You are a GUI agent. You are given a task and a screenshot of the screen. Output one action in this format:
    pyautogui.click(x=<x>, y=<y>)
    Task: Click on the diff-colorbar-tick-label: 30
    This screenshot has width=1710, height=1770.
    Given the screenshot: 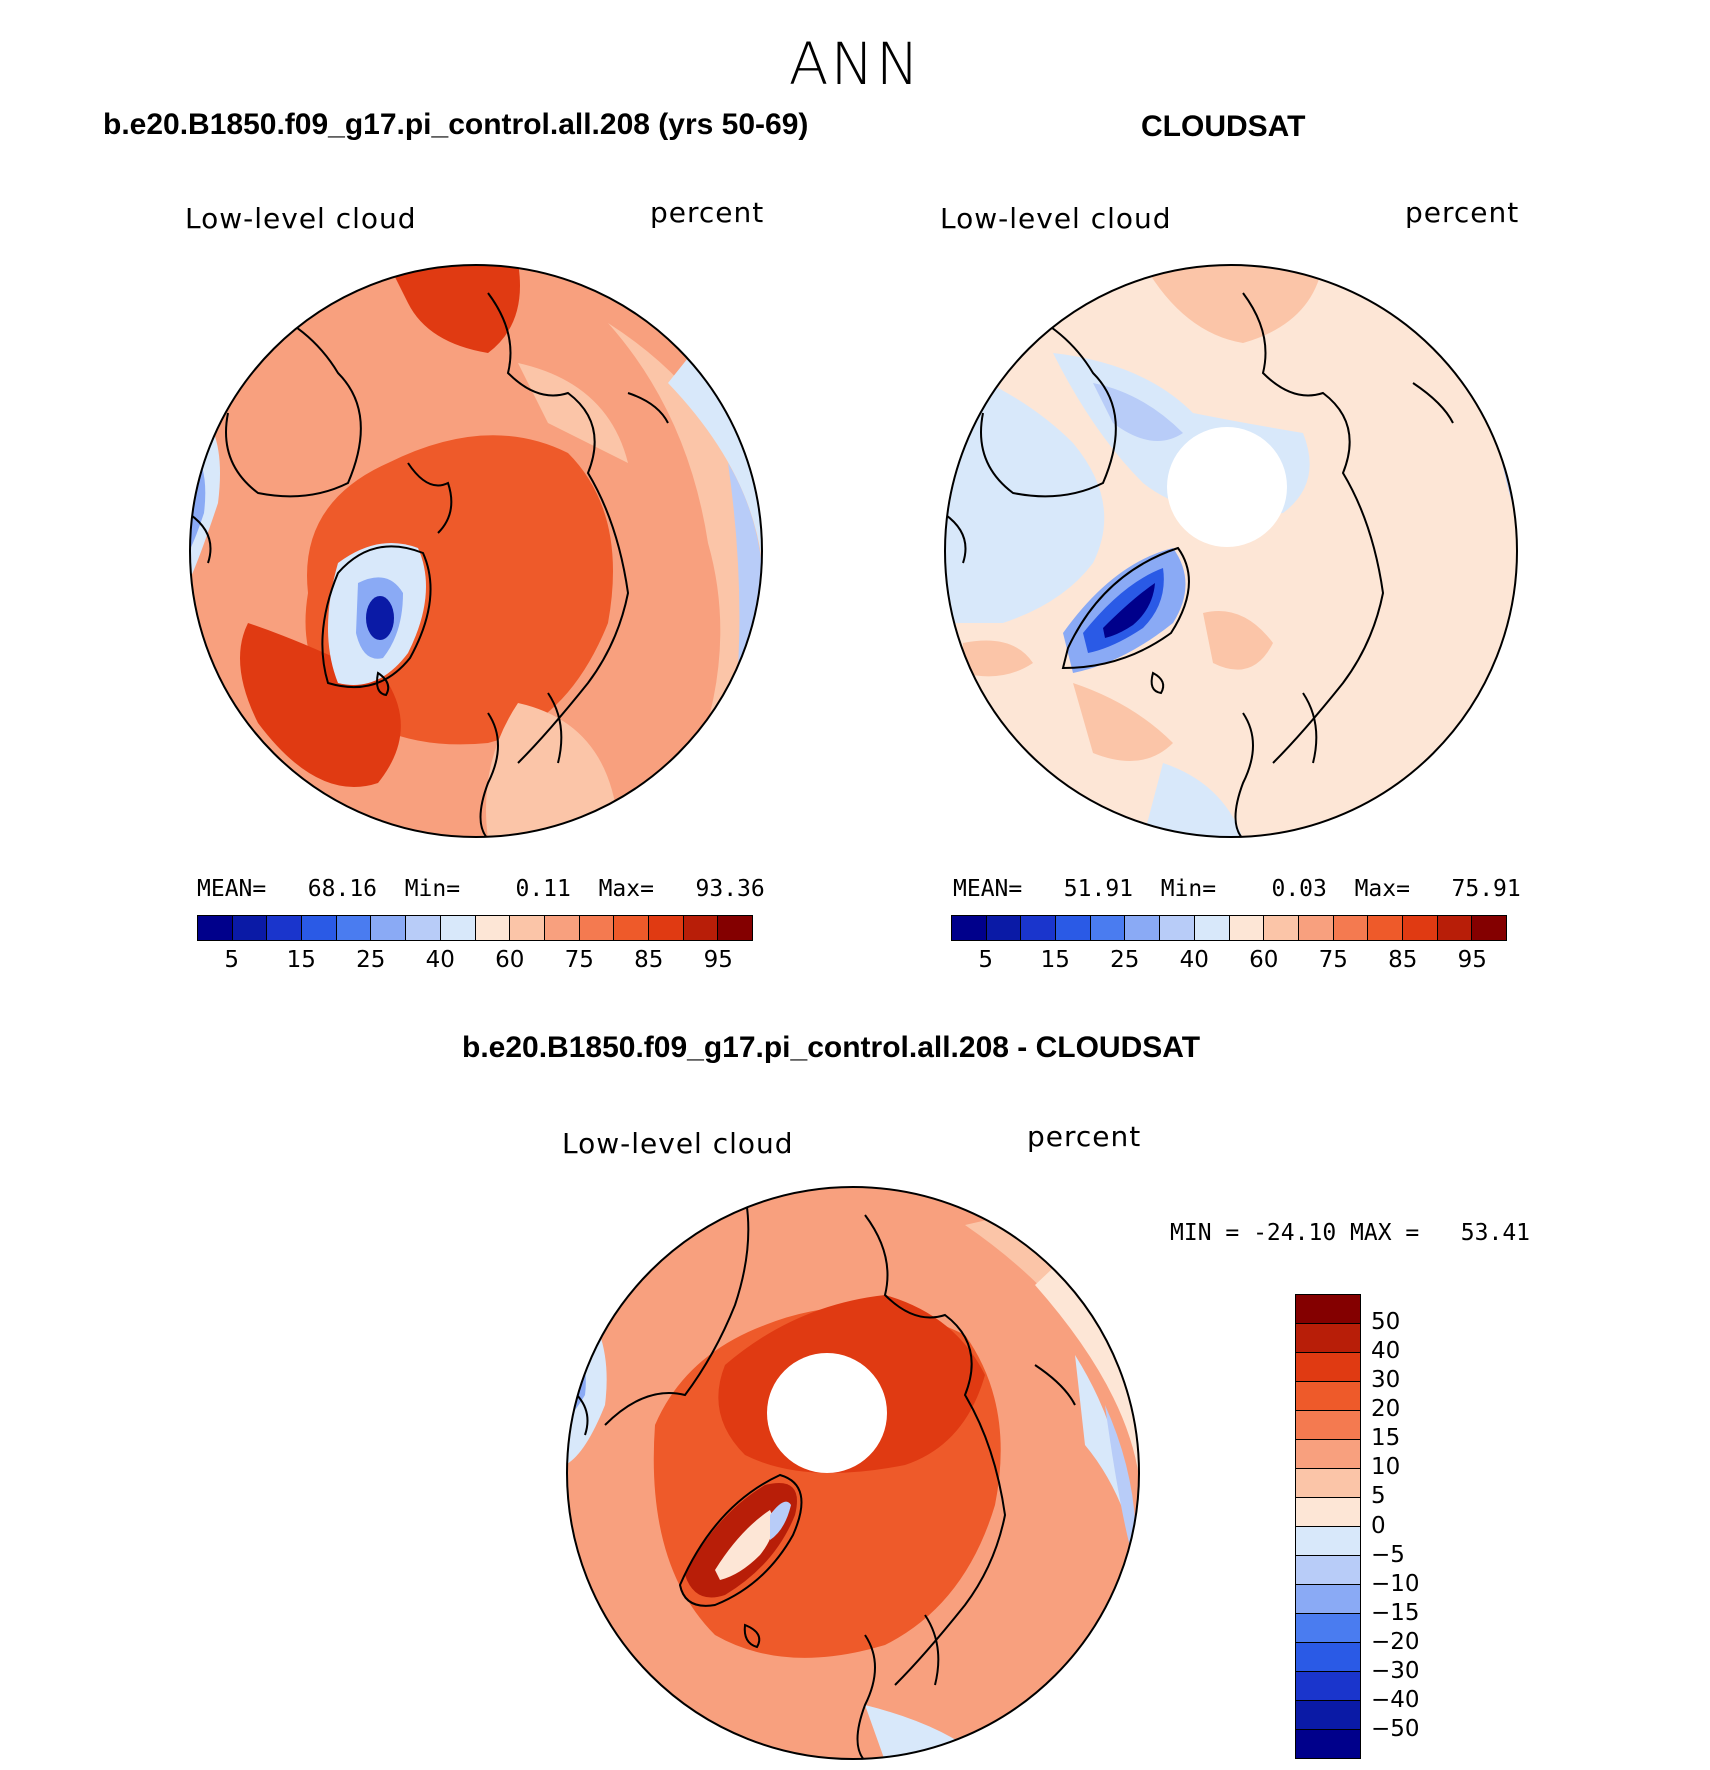 What is the action you would take?
    pyautogui.click(x=1386, y=1380)
    